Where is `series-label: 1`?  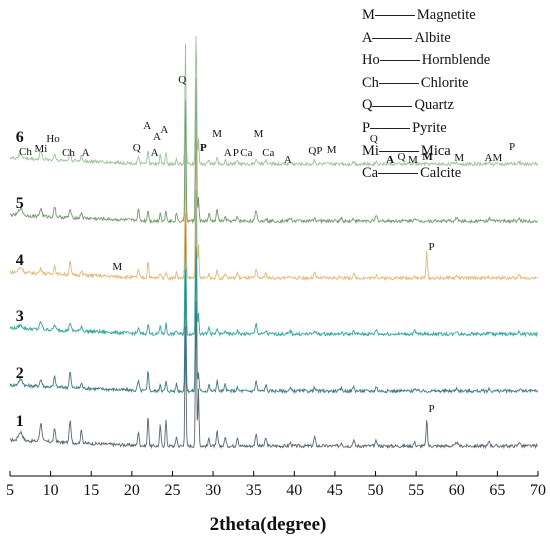
series-label: 1 is located at coordinates (20, 421).